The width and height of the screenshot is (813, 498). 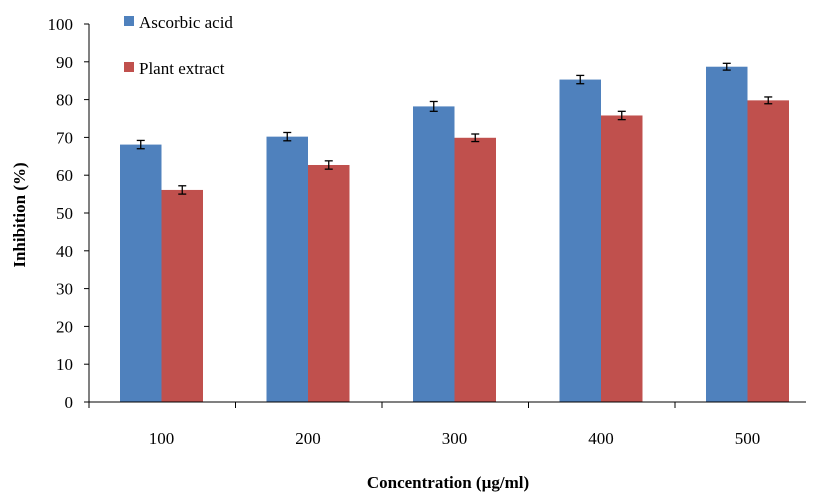 What do you see at coordinates (178, 45) in the screenshot?
I see `legend: Ascorbic acid Plant extract` at bounding box center [178, 45].